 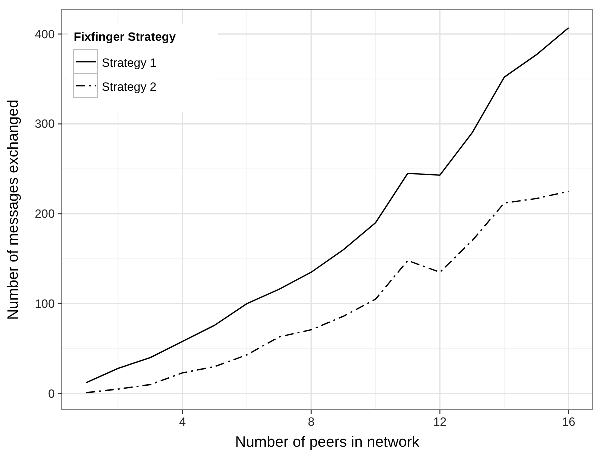 I want to click on y-tick-label: 100, so click(x=45, y=303).